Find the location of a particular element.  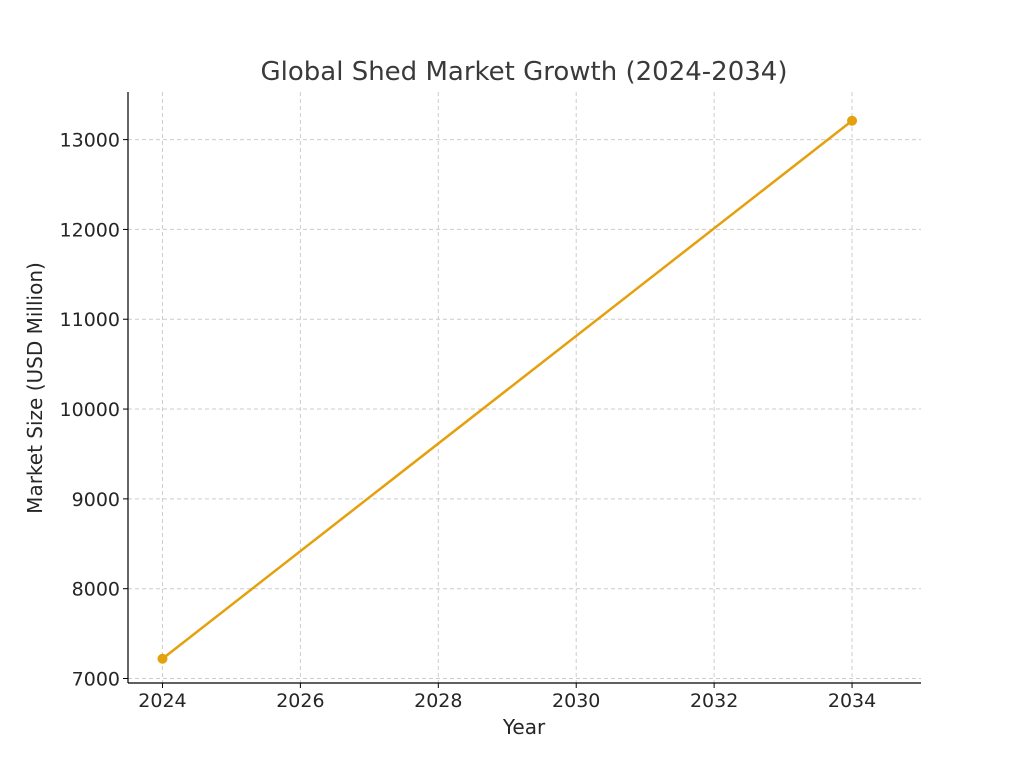

y-ticks: 7000 8000 9000 10000 11000 12000 13000 is located at coordinates (94, 410).